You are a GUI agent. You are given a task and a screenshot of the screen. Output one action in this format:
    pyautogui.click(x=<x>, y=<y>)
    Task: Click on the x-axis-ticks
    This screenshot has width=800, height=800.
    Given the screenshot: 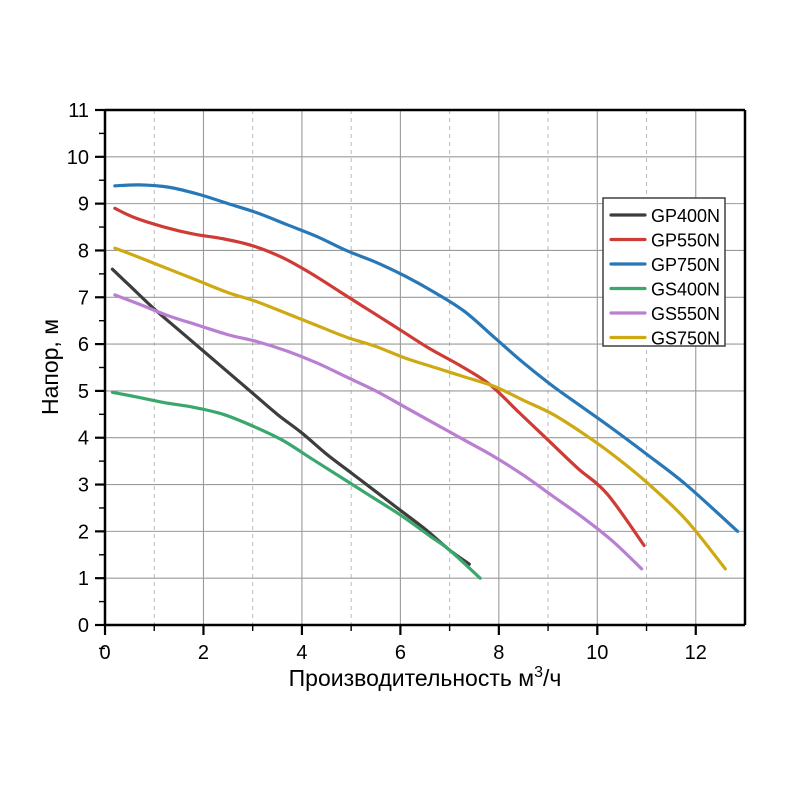 What is the action you would take?
    pyautogui.click(x=400, y=630)
    